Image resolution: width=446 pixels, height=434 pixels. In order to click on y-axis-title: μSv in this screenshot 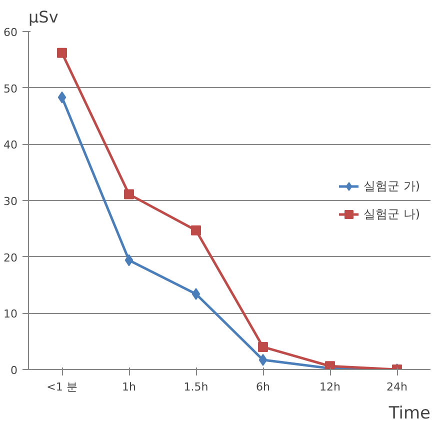, I will do `click(43, 17)`.